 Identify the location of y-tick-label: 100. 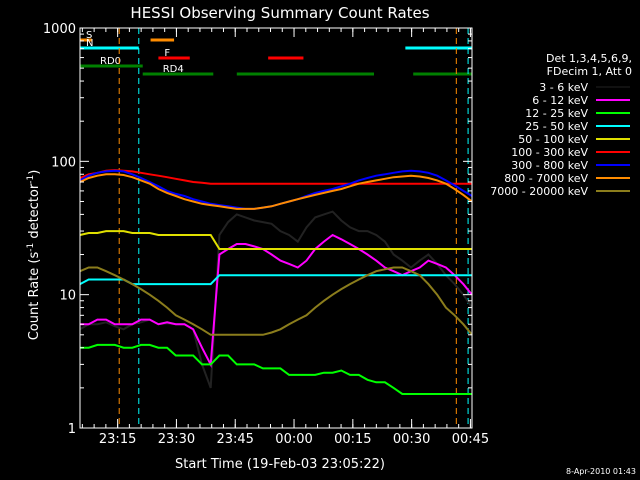
(63, 162).